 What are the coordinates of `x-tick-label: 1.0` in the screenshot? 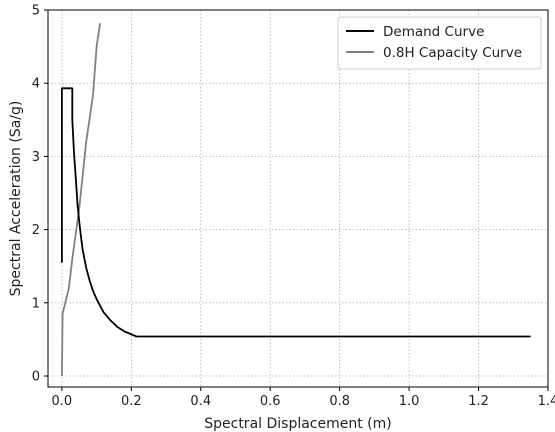 It's located at (409, 401).